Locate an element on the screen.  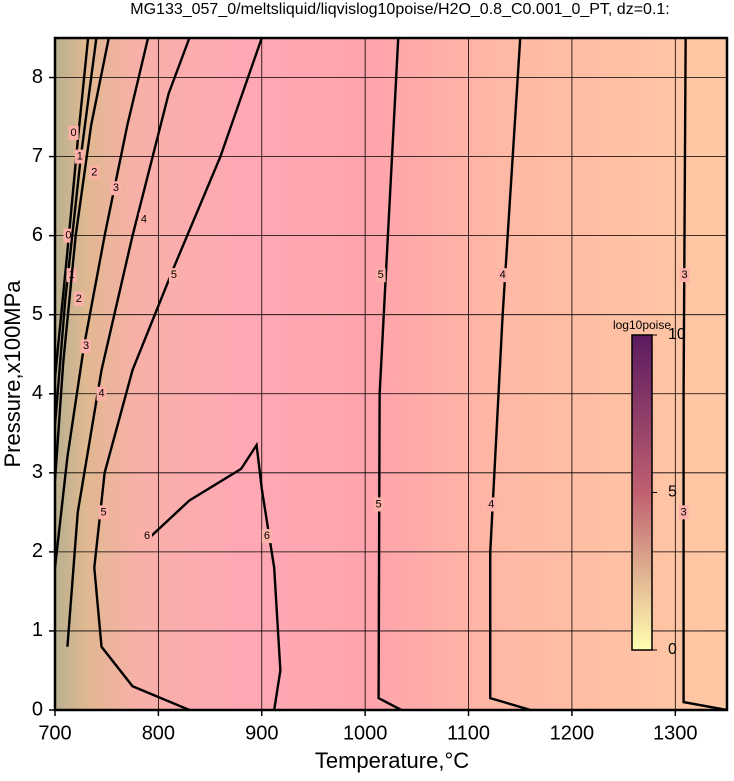
y-tick-label: 8 is located at coordinates (37, 77).